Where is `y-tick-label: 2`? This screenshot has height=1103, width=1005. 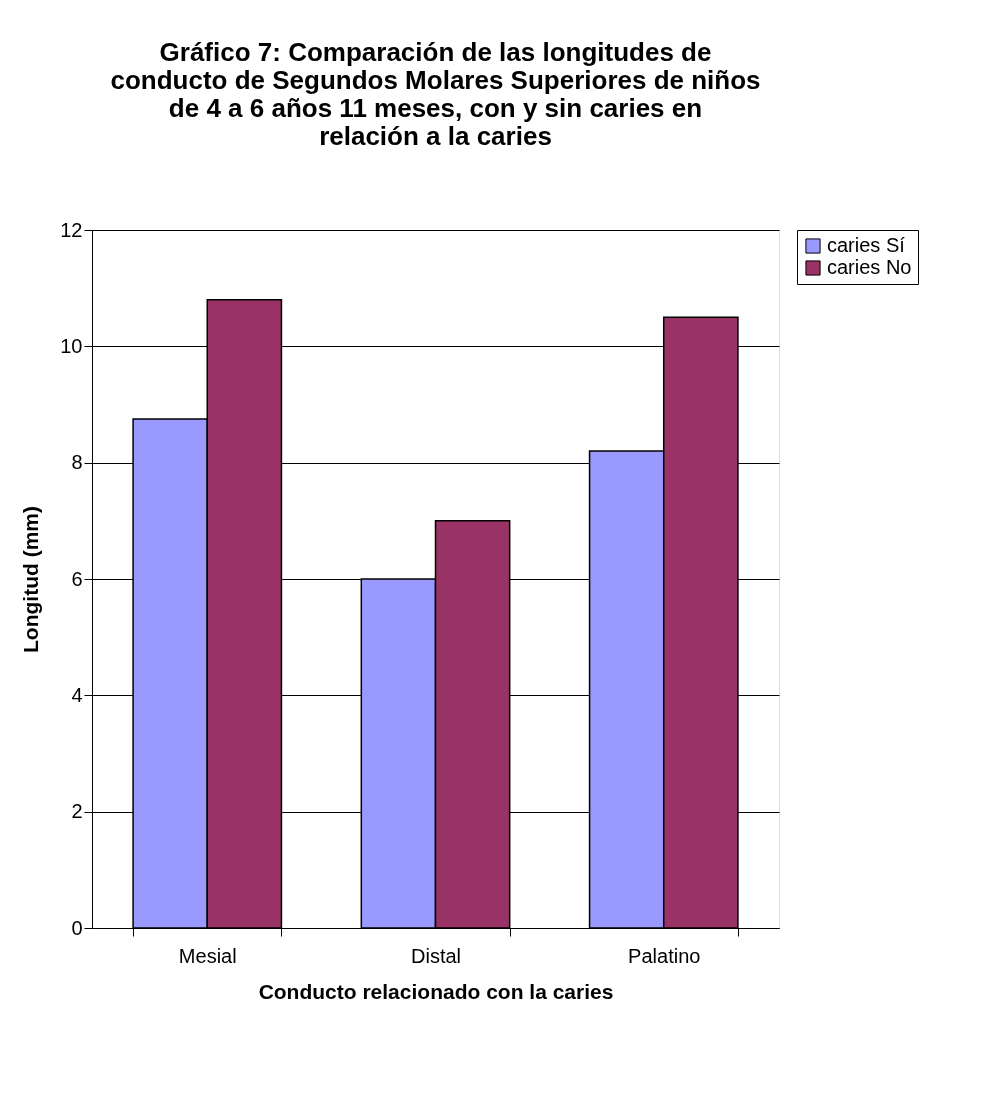 y-tick-label: 2 is located at coordinates (77, 811).